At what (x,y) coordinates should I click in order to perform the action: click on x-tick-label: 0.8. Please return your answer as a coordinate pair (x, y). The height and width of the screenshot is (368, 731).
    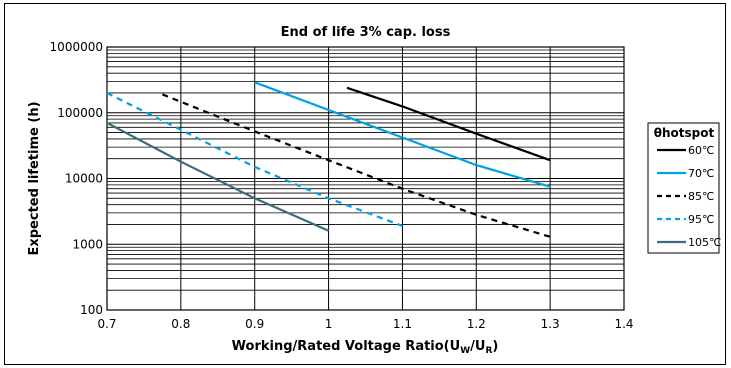
    Looking at the image, I should click on (180, 324).